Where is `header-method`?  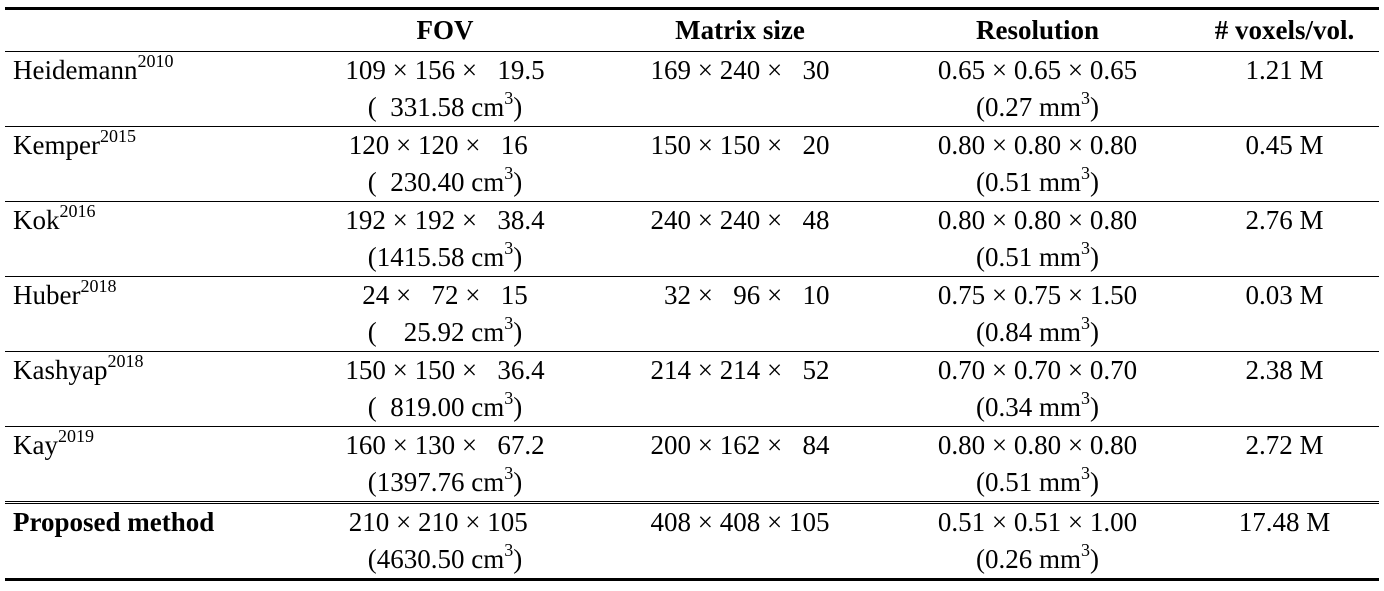
header-method is located at coordinates (150, 29).